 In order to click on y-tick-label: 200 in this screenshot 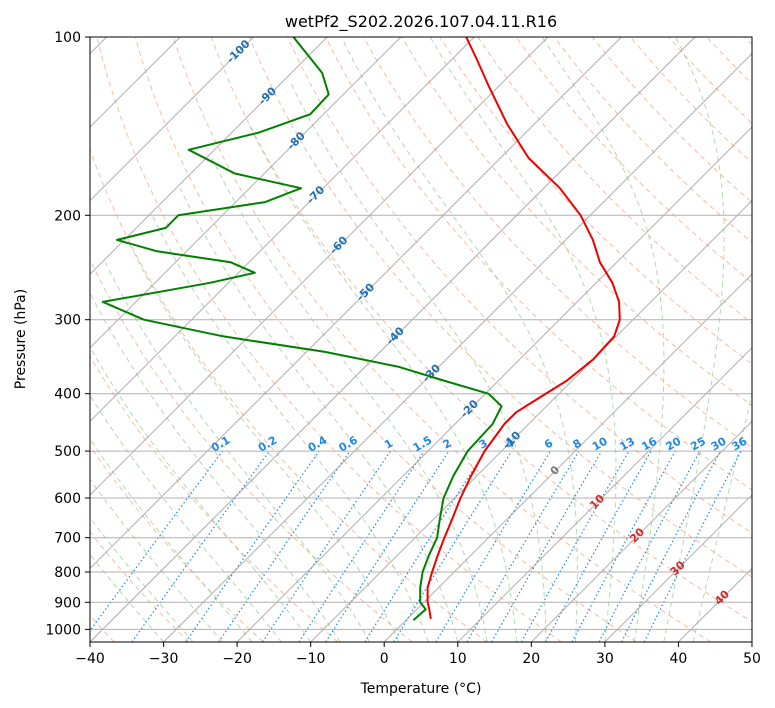, I will do `click(67, 216)`.